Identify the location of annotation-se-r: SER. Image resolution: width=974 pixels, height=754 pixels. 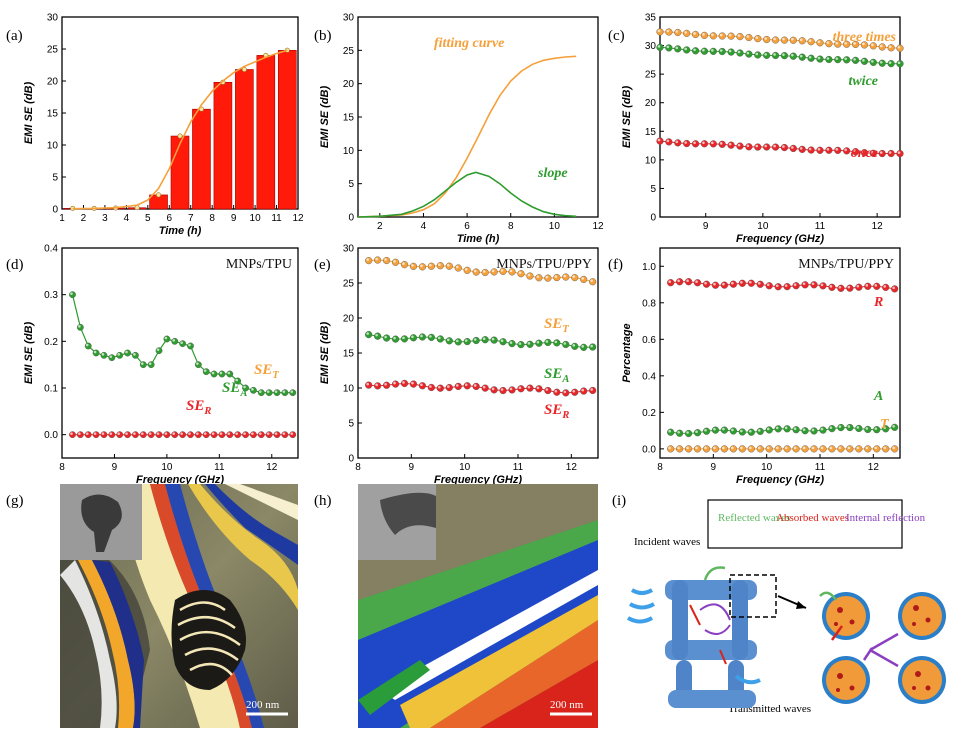
(198, 407).